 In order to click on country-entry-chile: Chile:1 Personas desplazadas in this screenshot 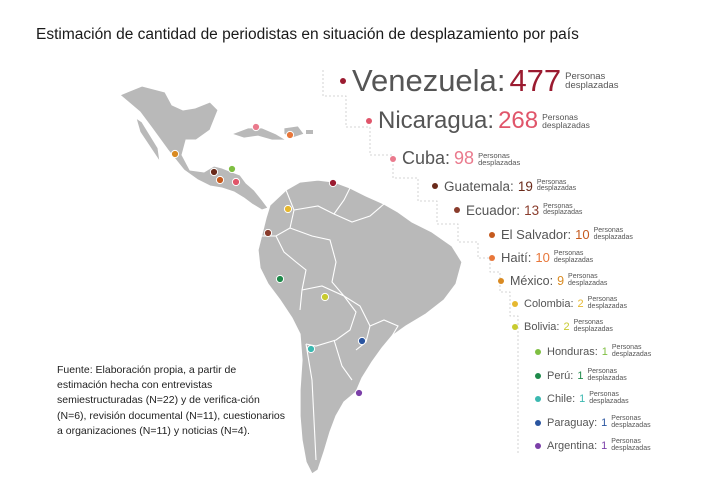, I will do `click(582, 398)`.